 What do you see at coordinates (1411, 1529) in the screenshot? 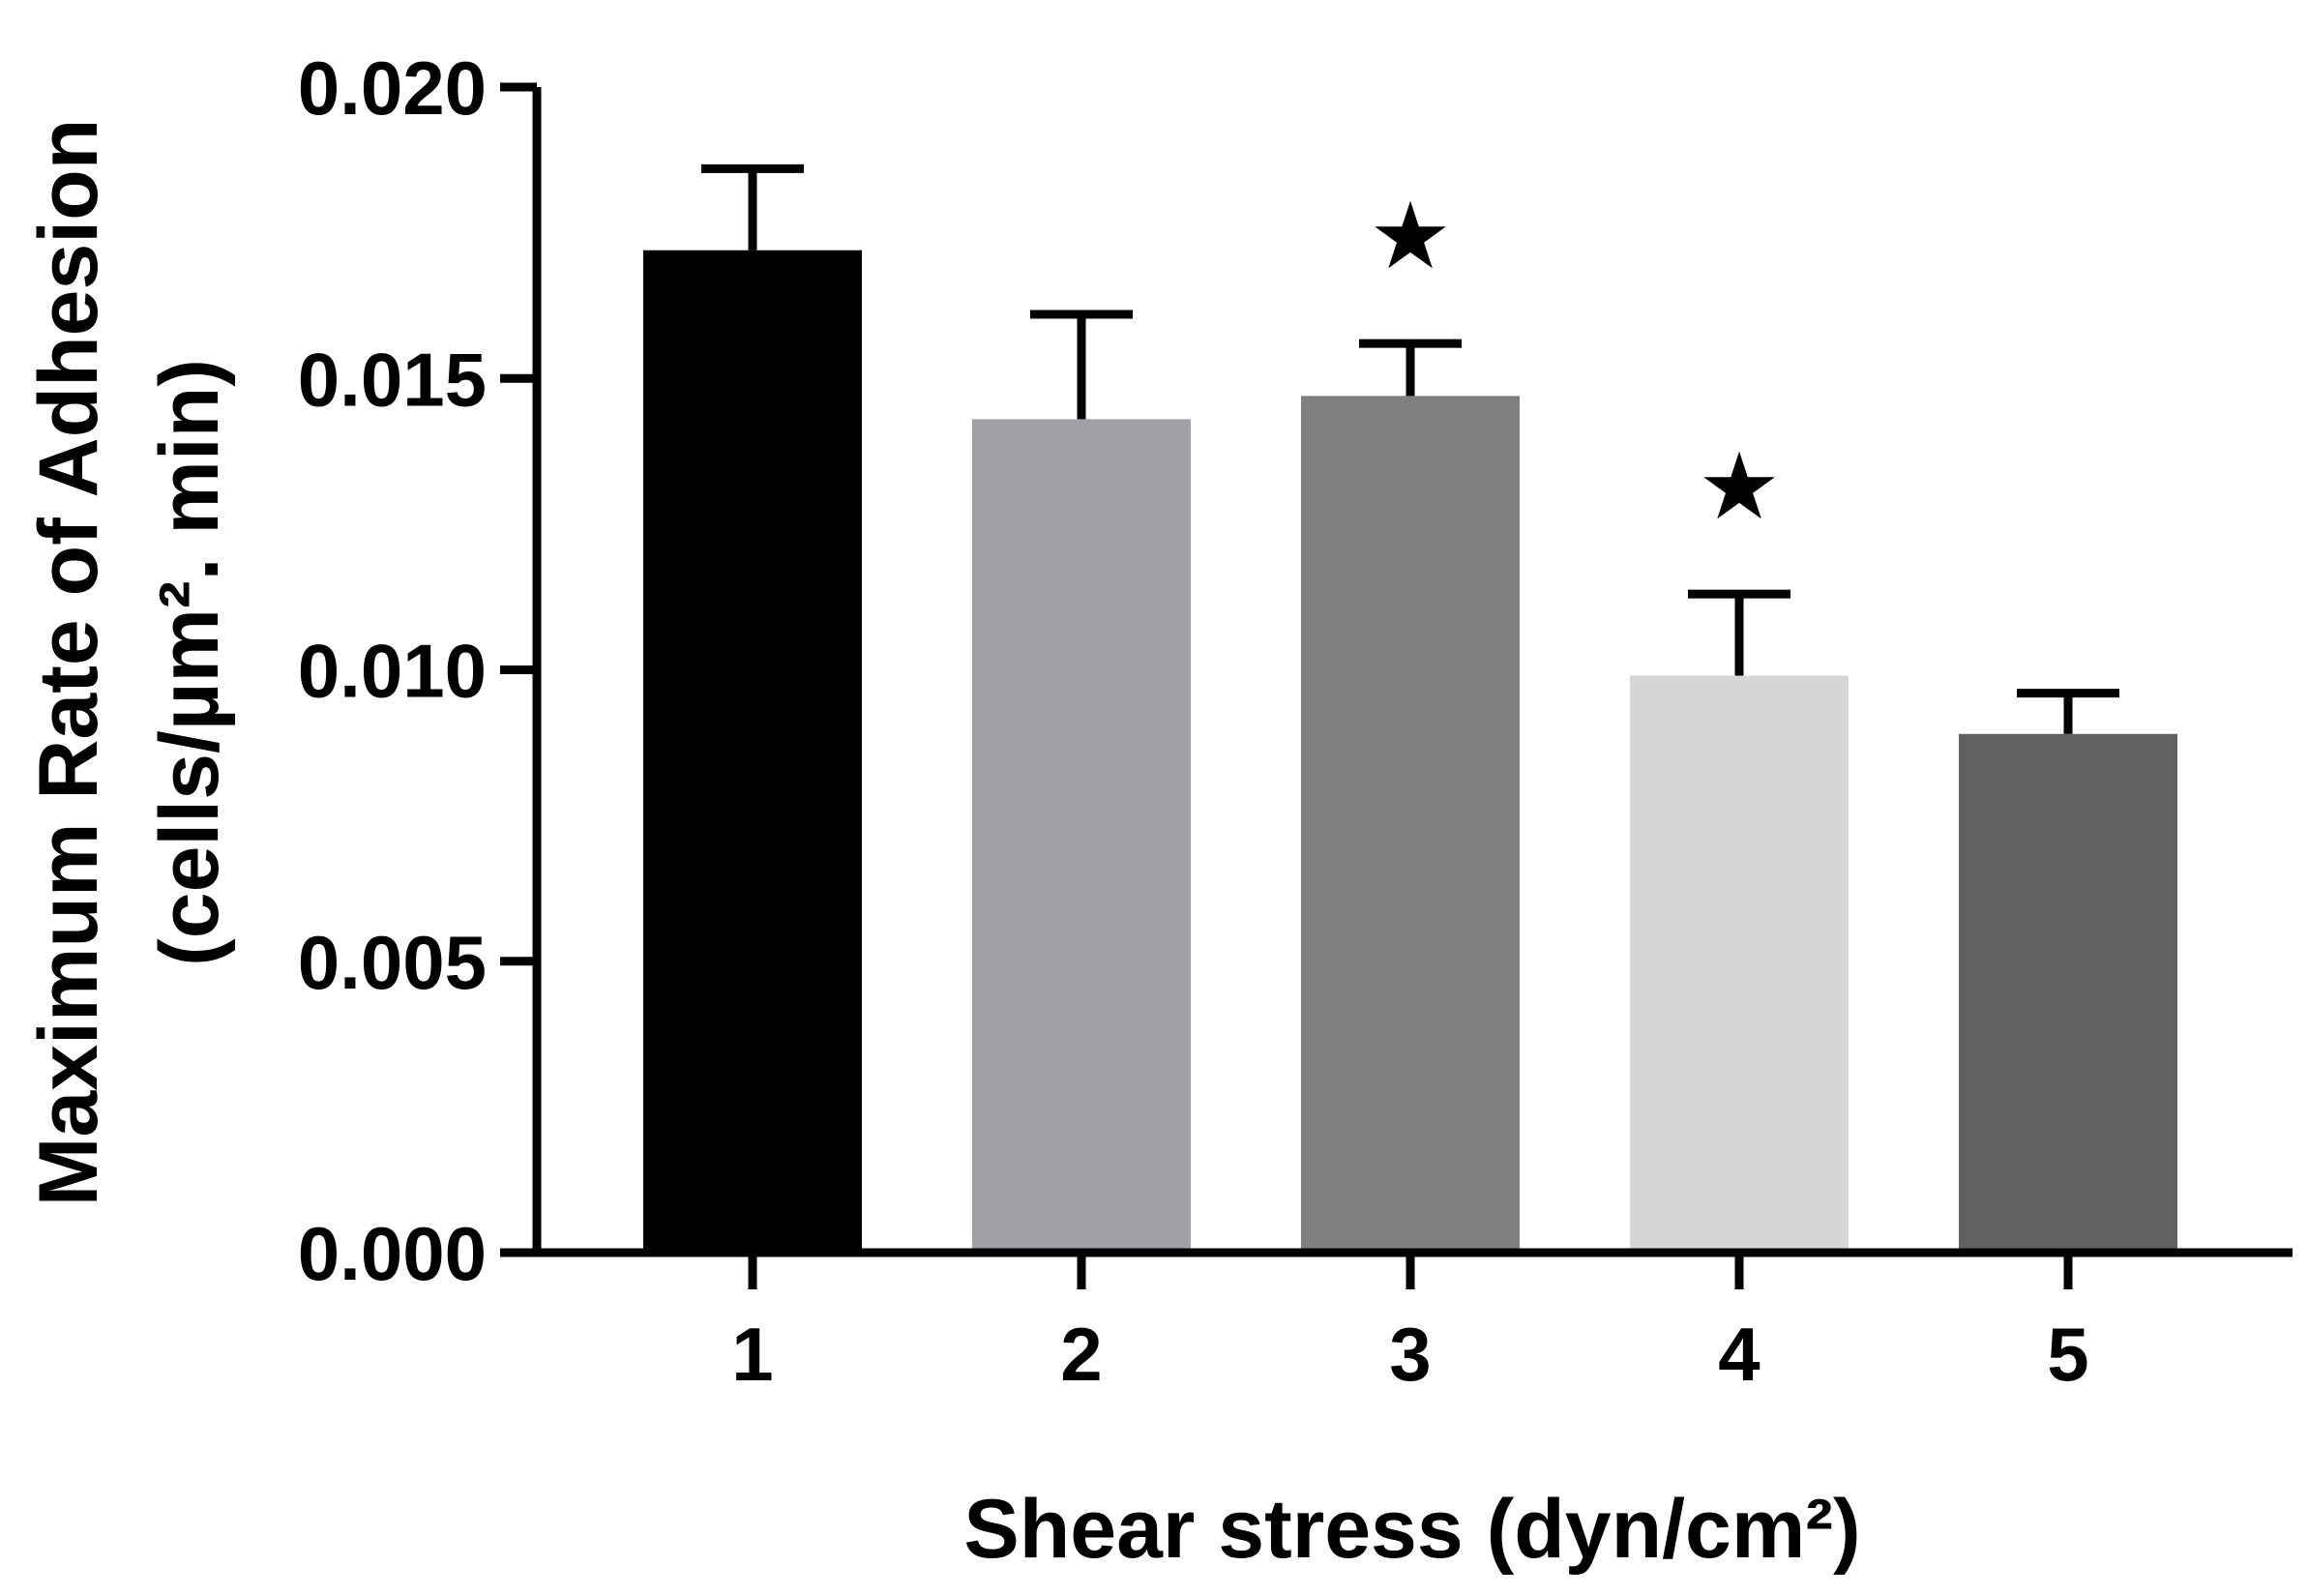
I see `x-axis-title: Shear stress (dyn/cm²)` at bounding box center [1411, 1529].